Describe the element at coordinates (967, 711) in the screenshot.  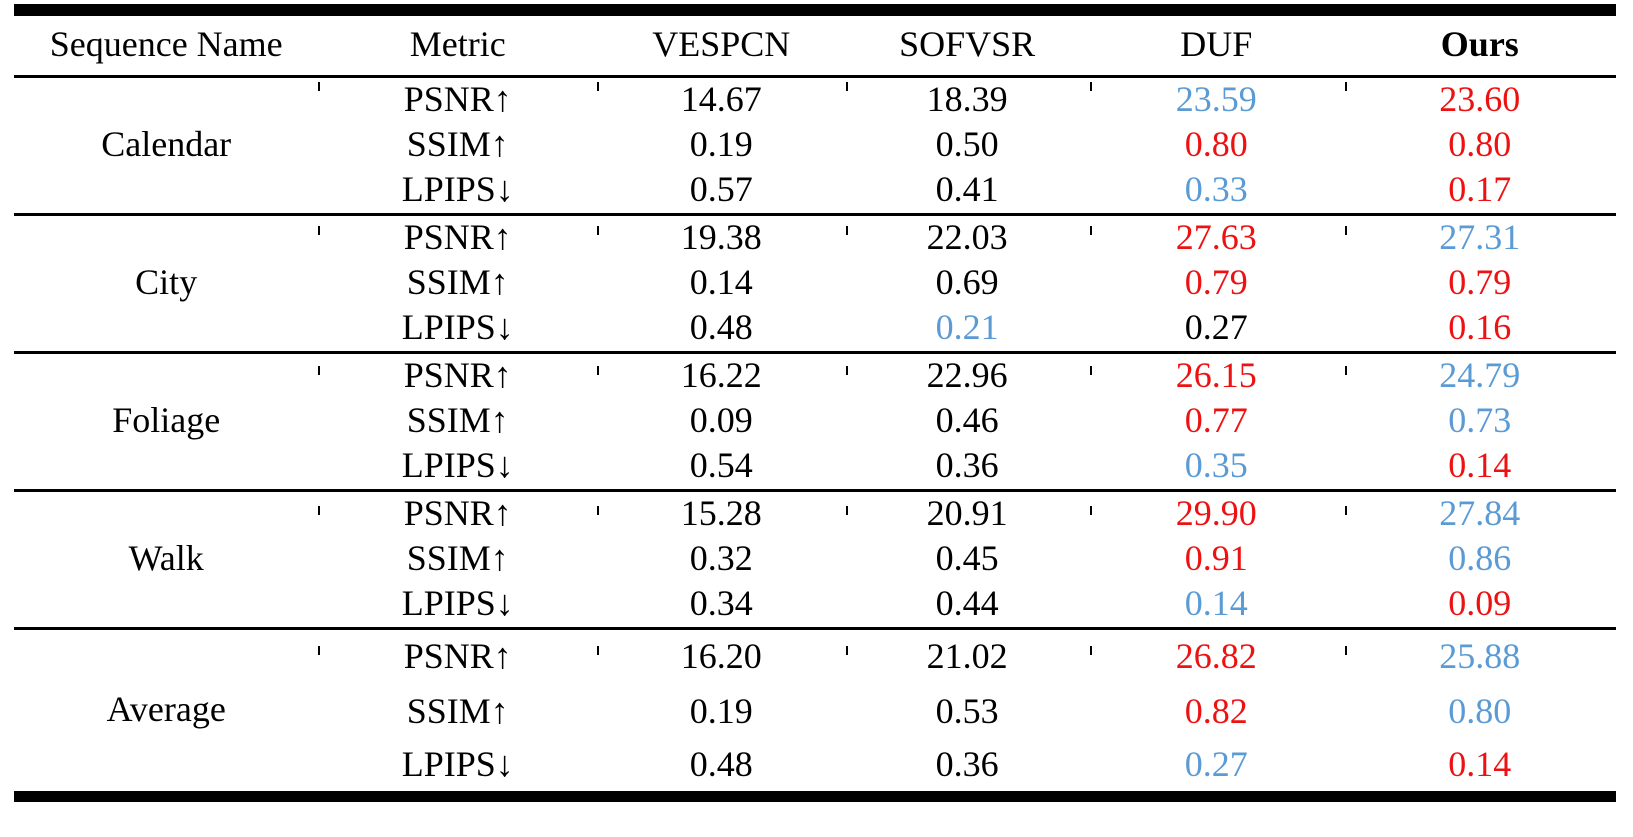
I see `value-cell: 0.53` at that location.